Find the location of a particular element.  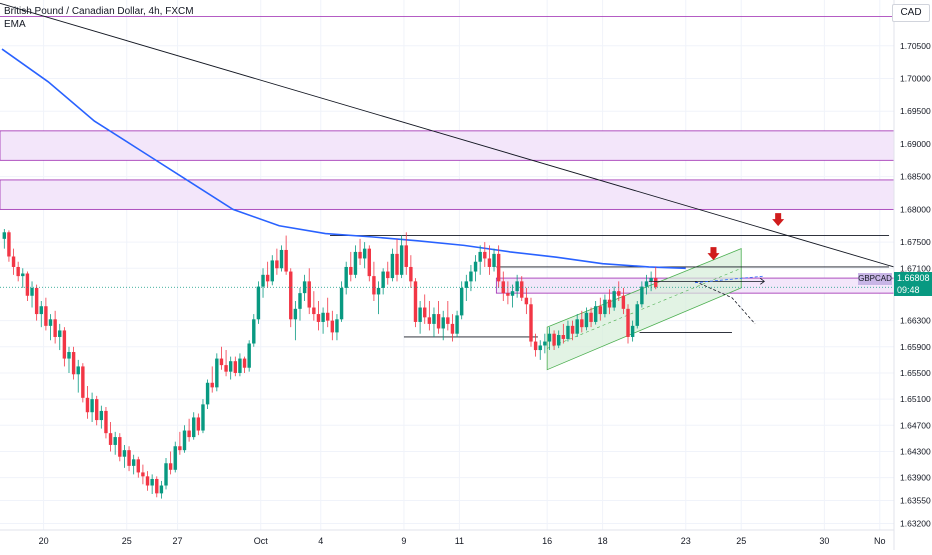

price-tick-label: 1.66300 is located at coordinates (915, 321).